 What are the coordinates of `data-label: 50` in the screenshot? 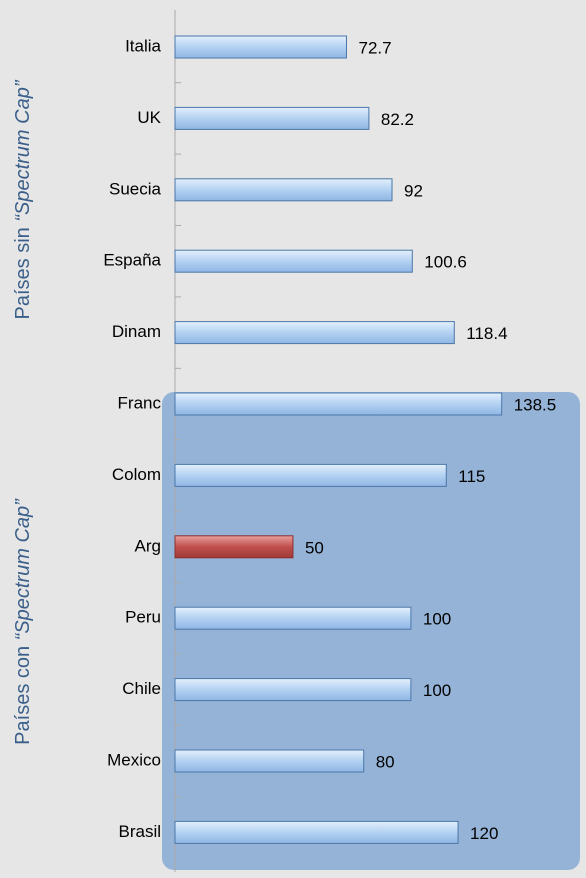 It's located at (314, 547).